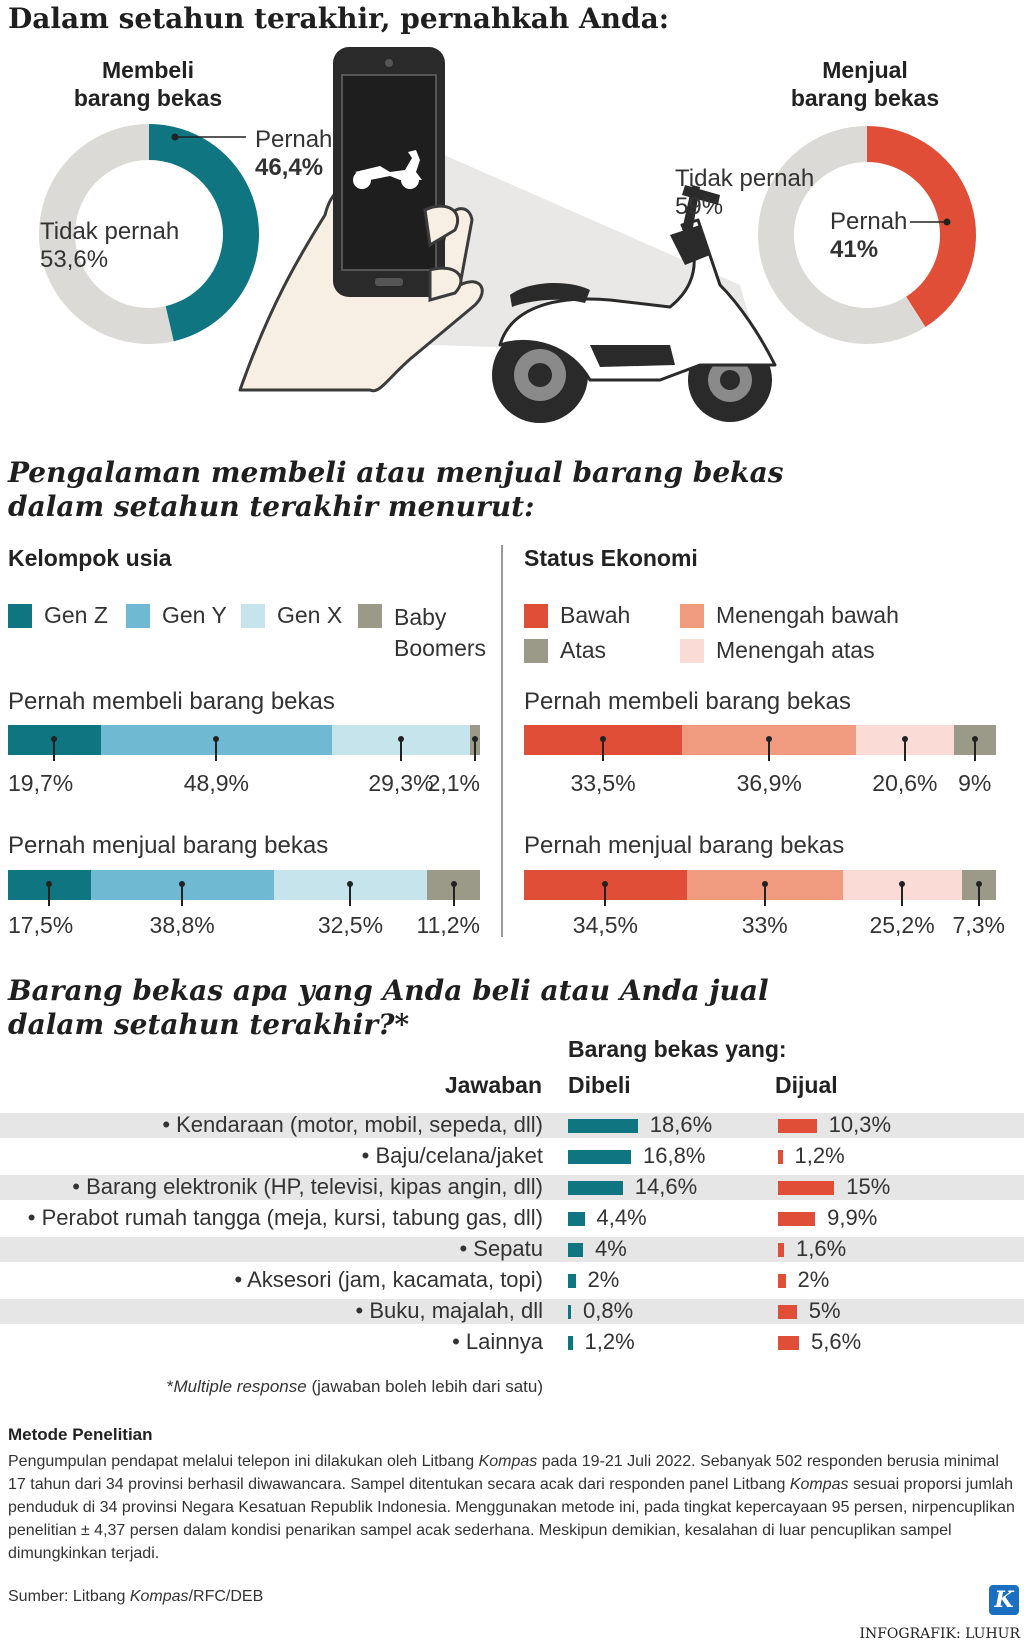 The width and height of the screenshot is (1024, 1646). I want to click on bar-value-label: 48,9%, so click(216, 783).